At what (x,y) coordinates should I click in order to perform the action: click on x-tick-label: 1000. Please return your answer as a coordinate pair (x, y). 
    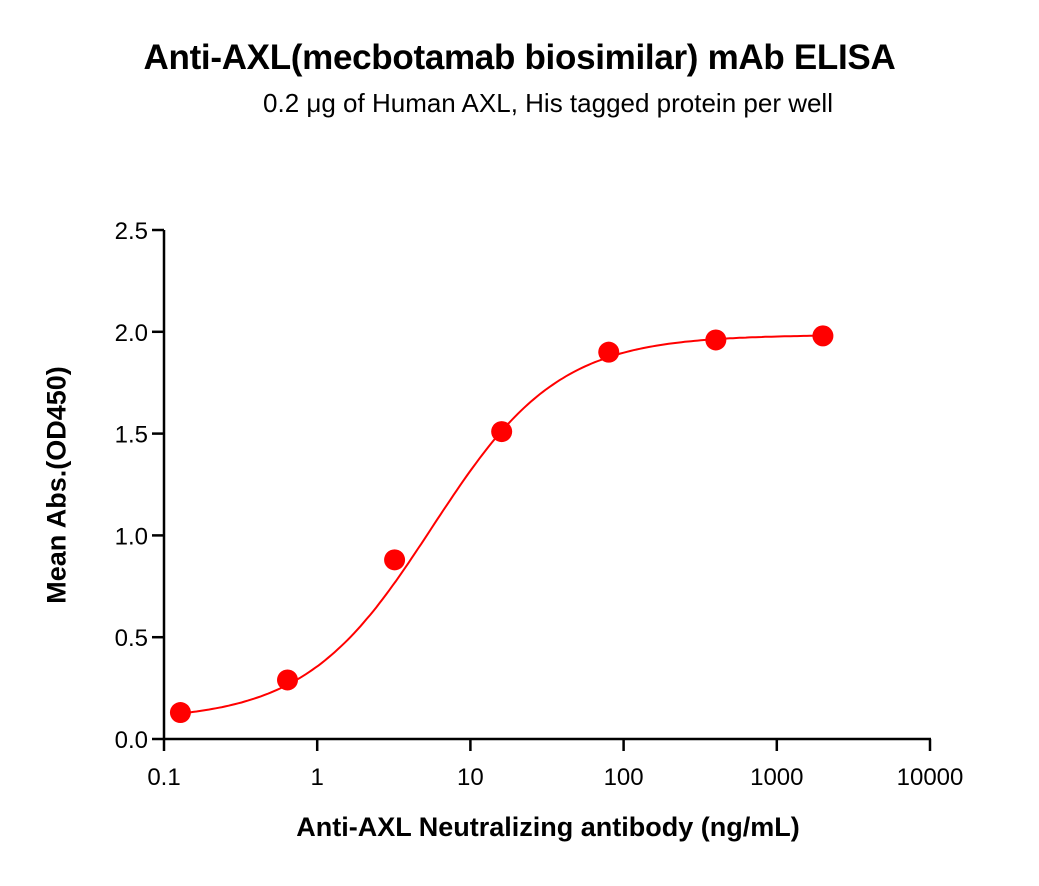
    Looking at the image, I should click on (776, 777).